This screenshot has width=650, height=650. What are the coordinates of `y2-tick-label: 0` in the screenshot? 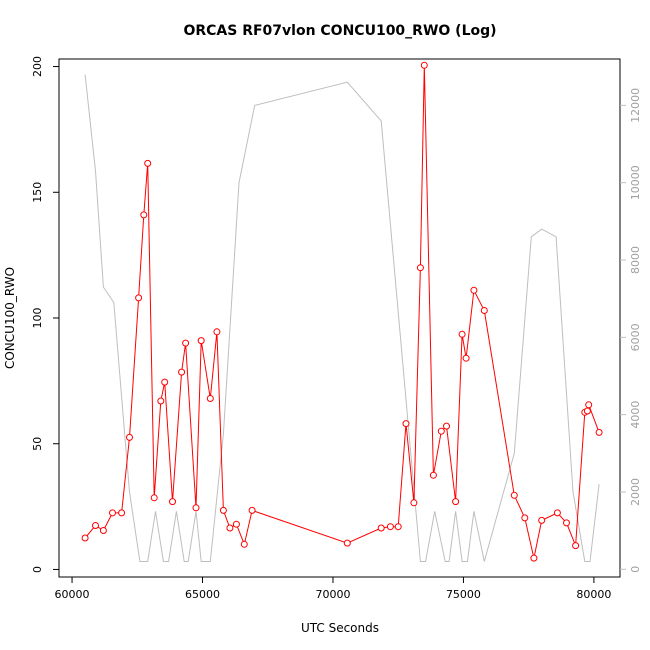 It's located at (635, 569).